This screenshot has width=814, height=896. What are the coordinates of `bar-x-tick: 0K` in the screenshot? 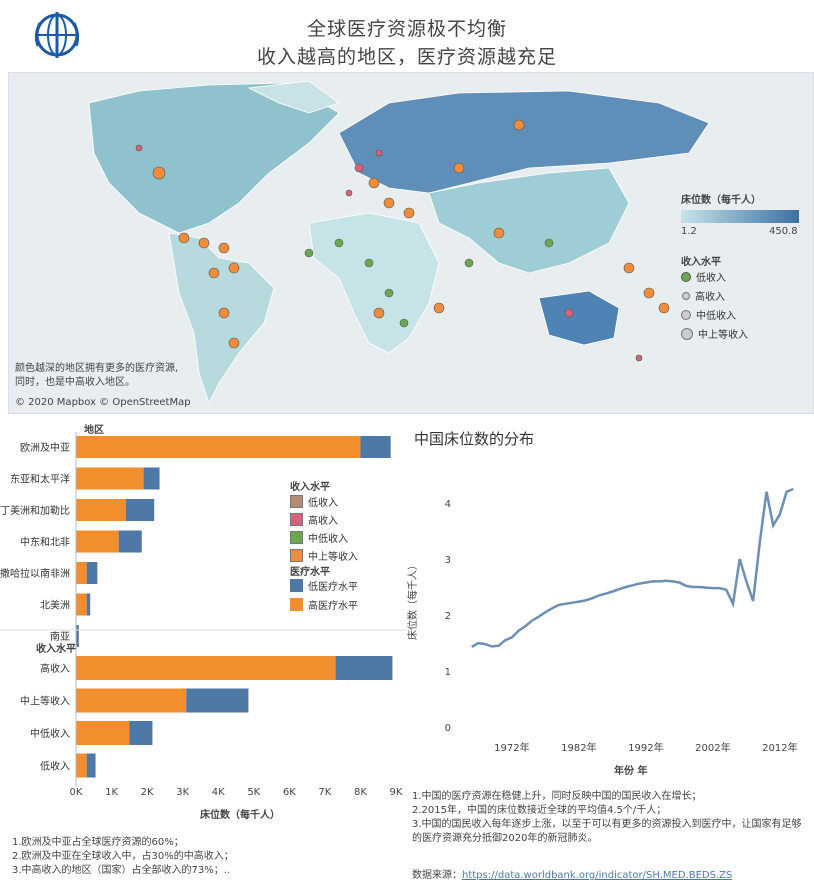 It's located at (76, 792).